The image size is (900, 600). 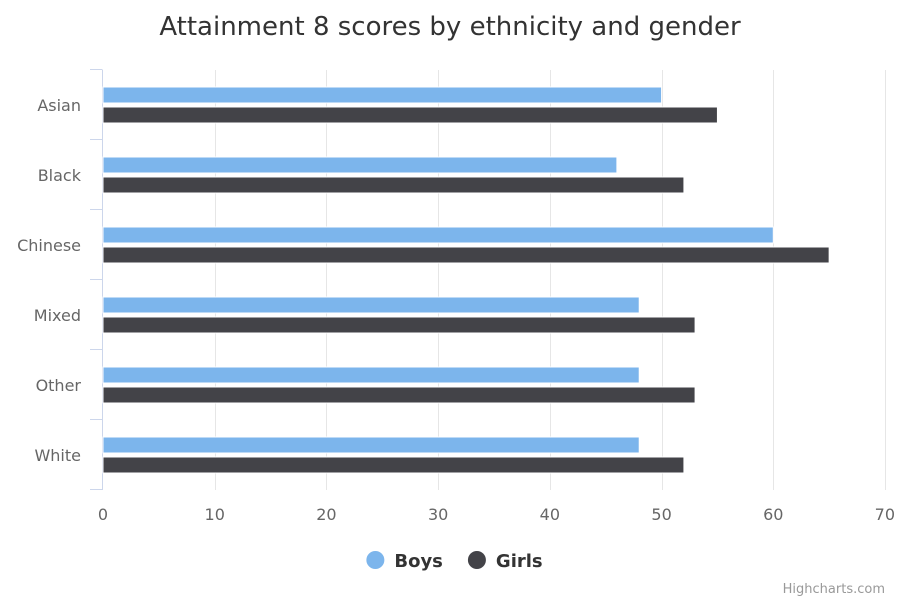 What do you see at coordinates (550, 514) in the screenshot?
I see `value-tick-label-40: 40` at bounding box center [550, 514].